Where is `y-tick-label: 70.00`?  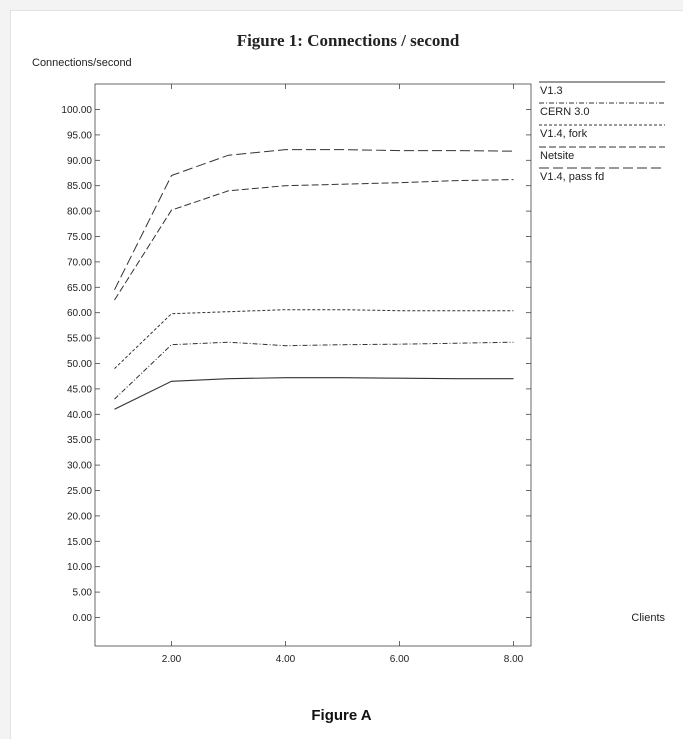
y-tick-label: 70.00 is located at coordinates (79, 262).